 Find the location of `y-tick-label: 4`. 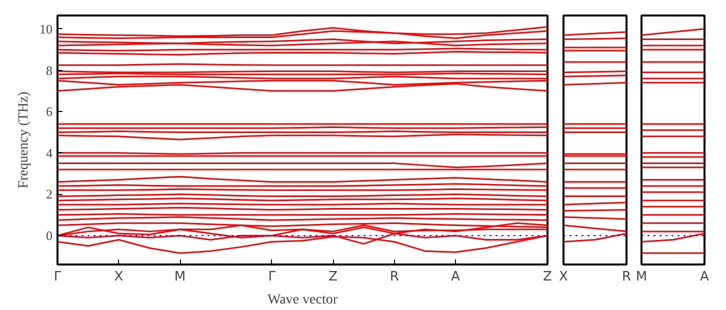

y-tick-label: 4 is located at coordinates (49, 152).